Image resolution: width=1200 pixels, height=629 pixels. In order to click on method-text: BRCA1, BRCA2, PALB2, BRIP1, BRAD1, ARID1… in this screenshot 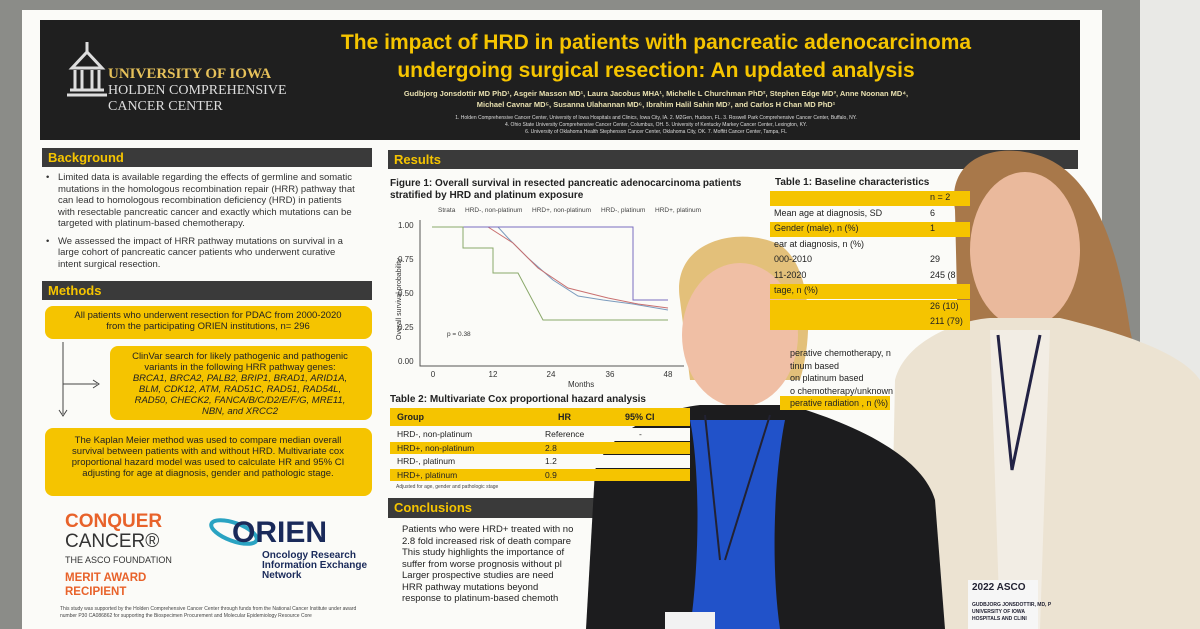, I will do `click(240, 378)`.